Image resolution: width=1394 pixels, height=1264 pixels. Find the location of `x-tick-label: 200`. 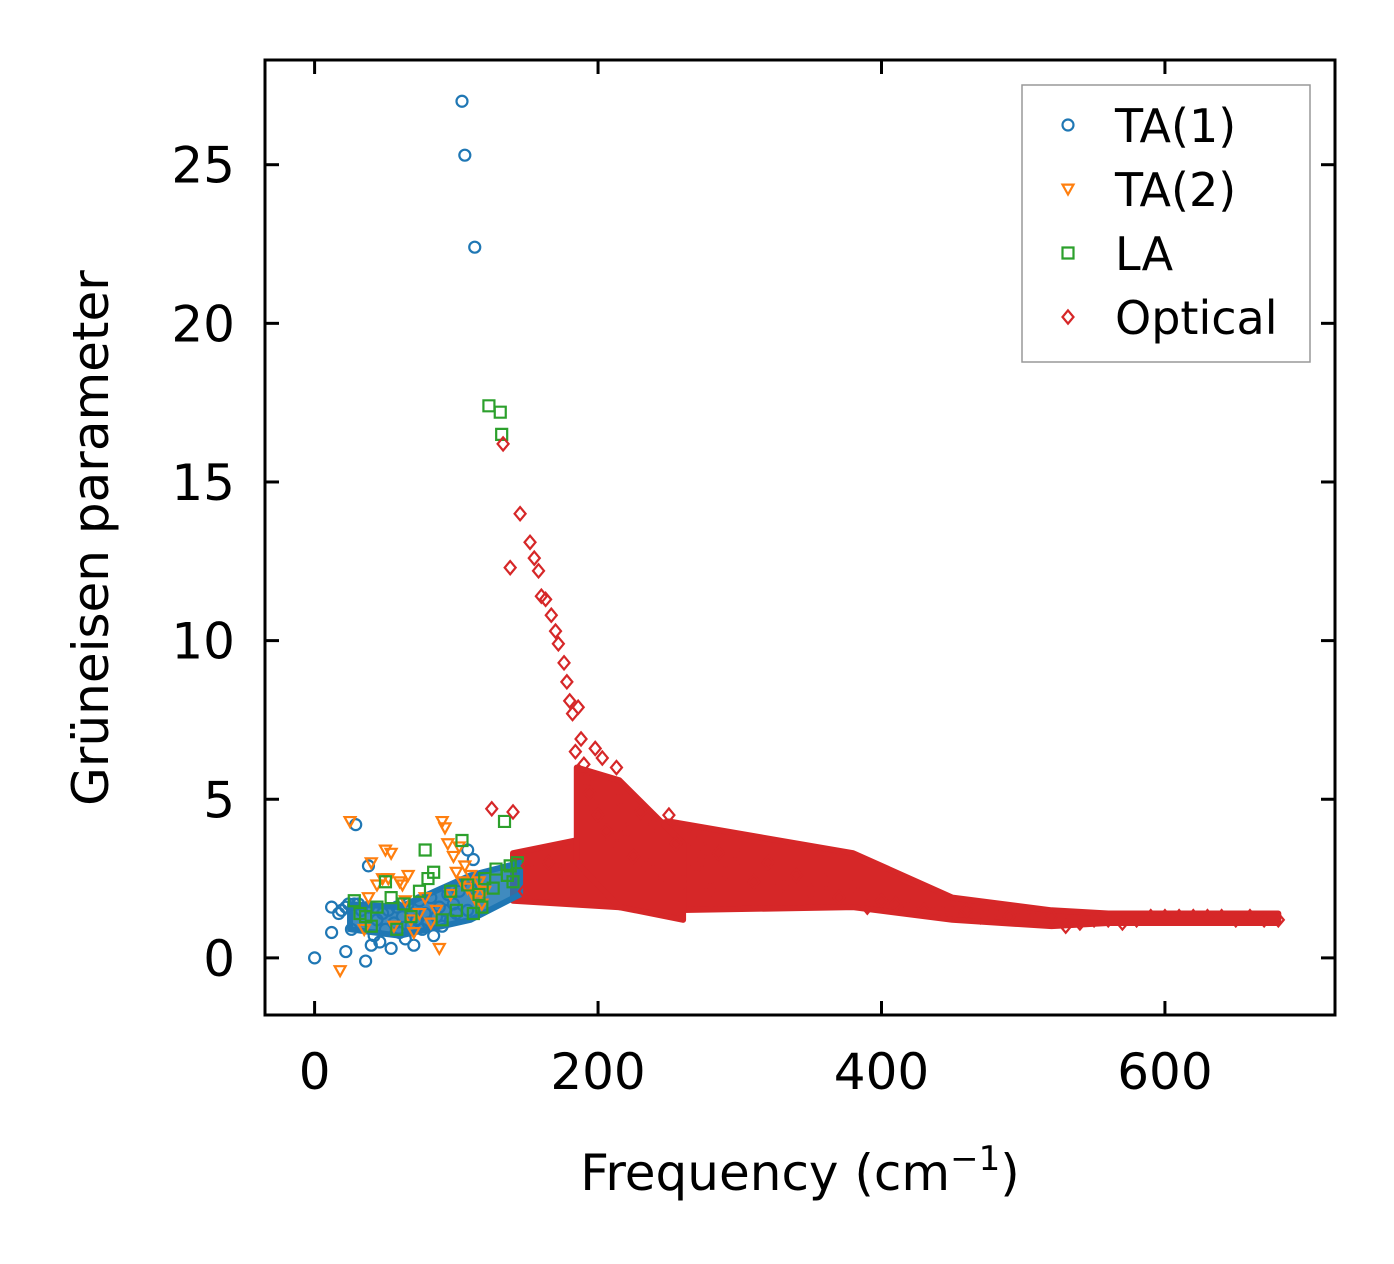

x-tick-label: 200 is located at coordinates (597, 1072).